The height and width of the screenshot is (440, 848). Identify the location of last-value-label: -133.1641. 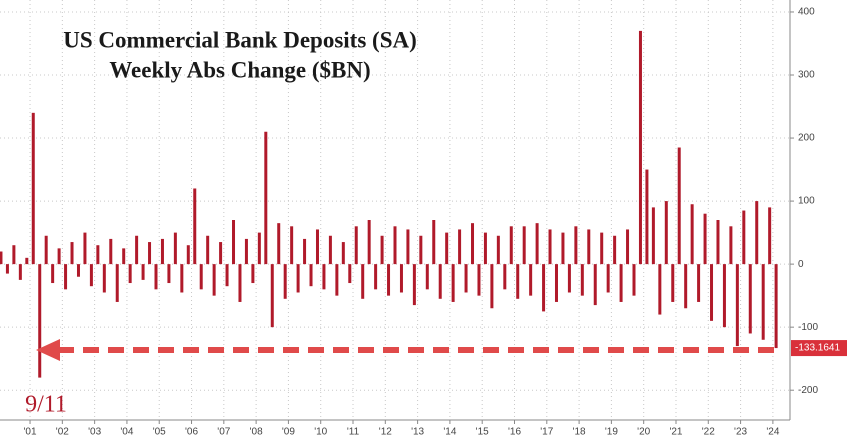
(817, 348).